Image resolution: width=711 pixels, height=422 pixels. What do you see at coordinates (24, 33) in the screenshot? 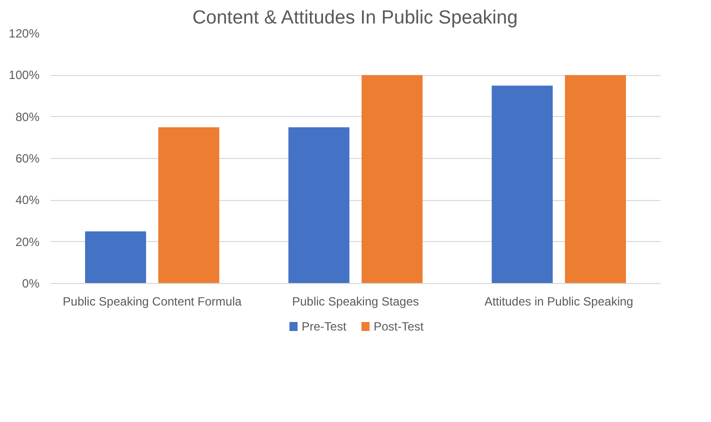
I see `y-tick-label: 120%` at bounding box center [24, 33].